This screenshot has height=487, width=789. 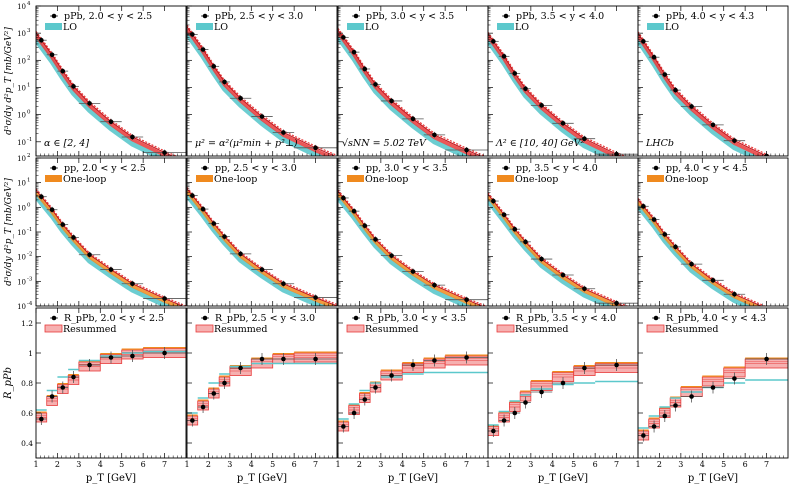 What do you see at coordinates (560, 16) in the screenshot?
I see `legend-entry-data: pPb, 3.5 < y < 4.0` at bounding box center [560, 16].